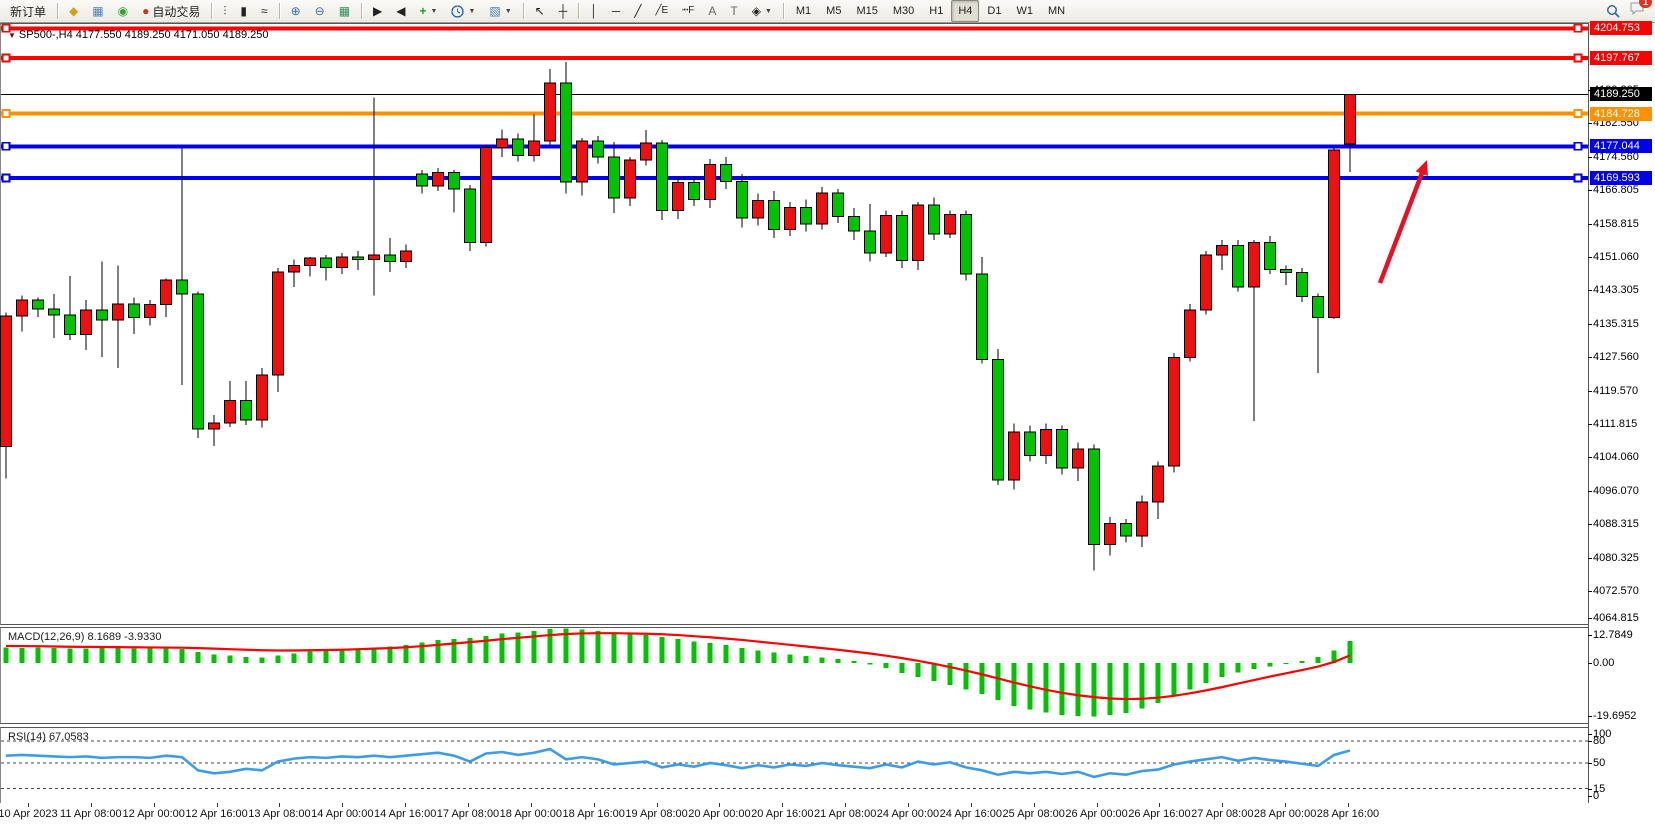  Describe the element at coordinates (1613, 635) in the screenshot. I see `macd-axis-12.7849: 12.7849` at that location.